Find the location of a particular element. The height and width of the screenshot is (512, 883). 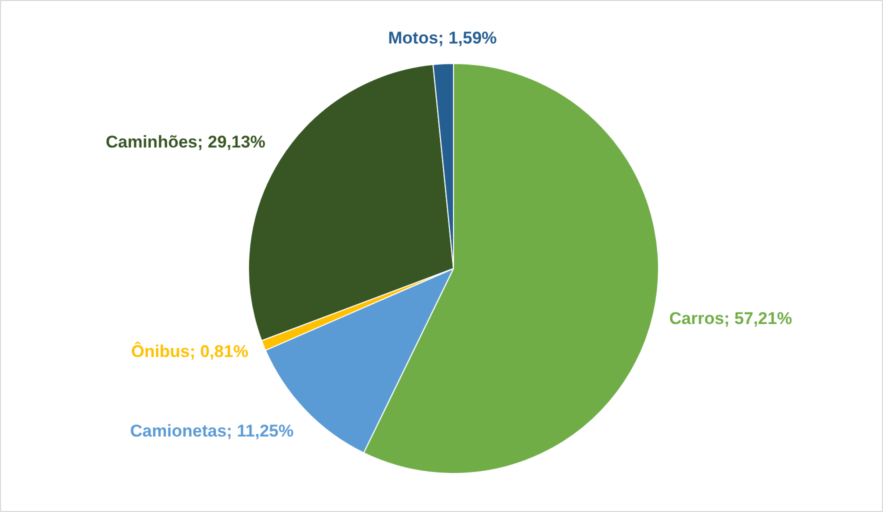

slice-label: Carros; 57,21% is located at coordinates (730, 318).